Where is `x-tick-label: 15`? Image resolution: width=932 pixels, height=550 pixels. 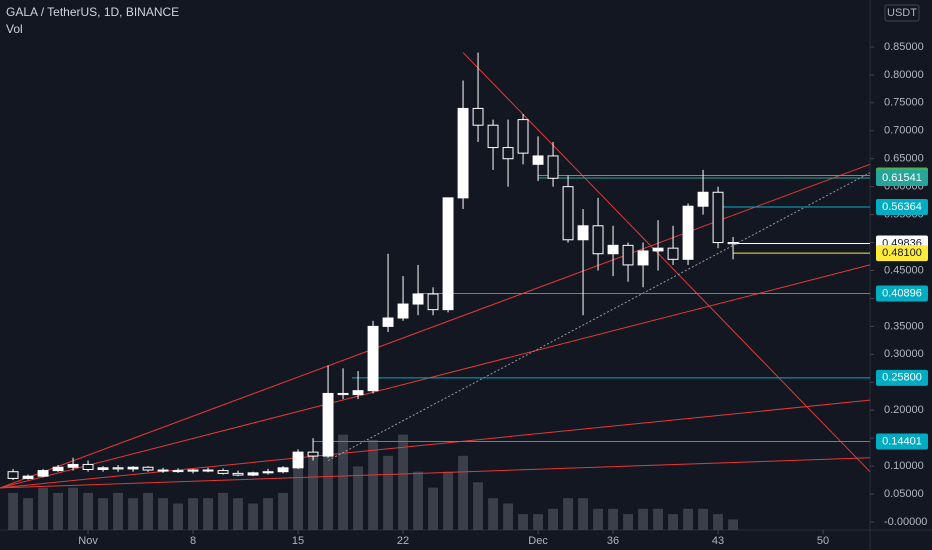
x-tick-label: 15 is located at coordinates (298, 541).